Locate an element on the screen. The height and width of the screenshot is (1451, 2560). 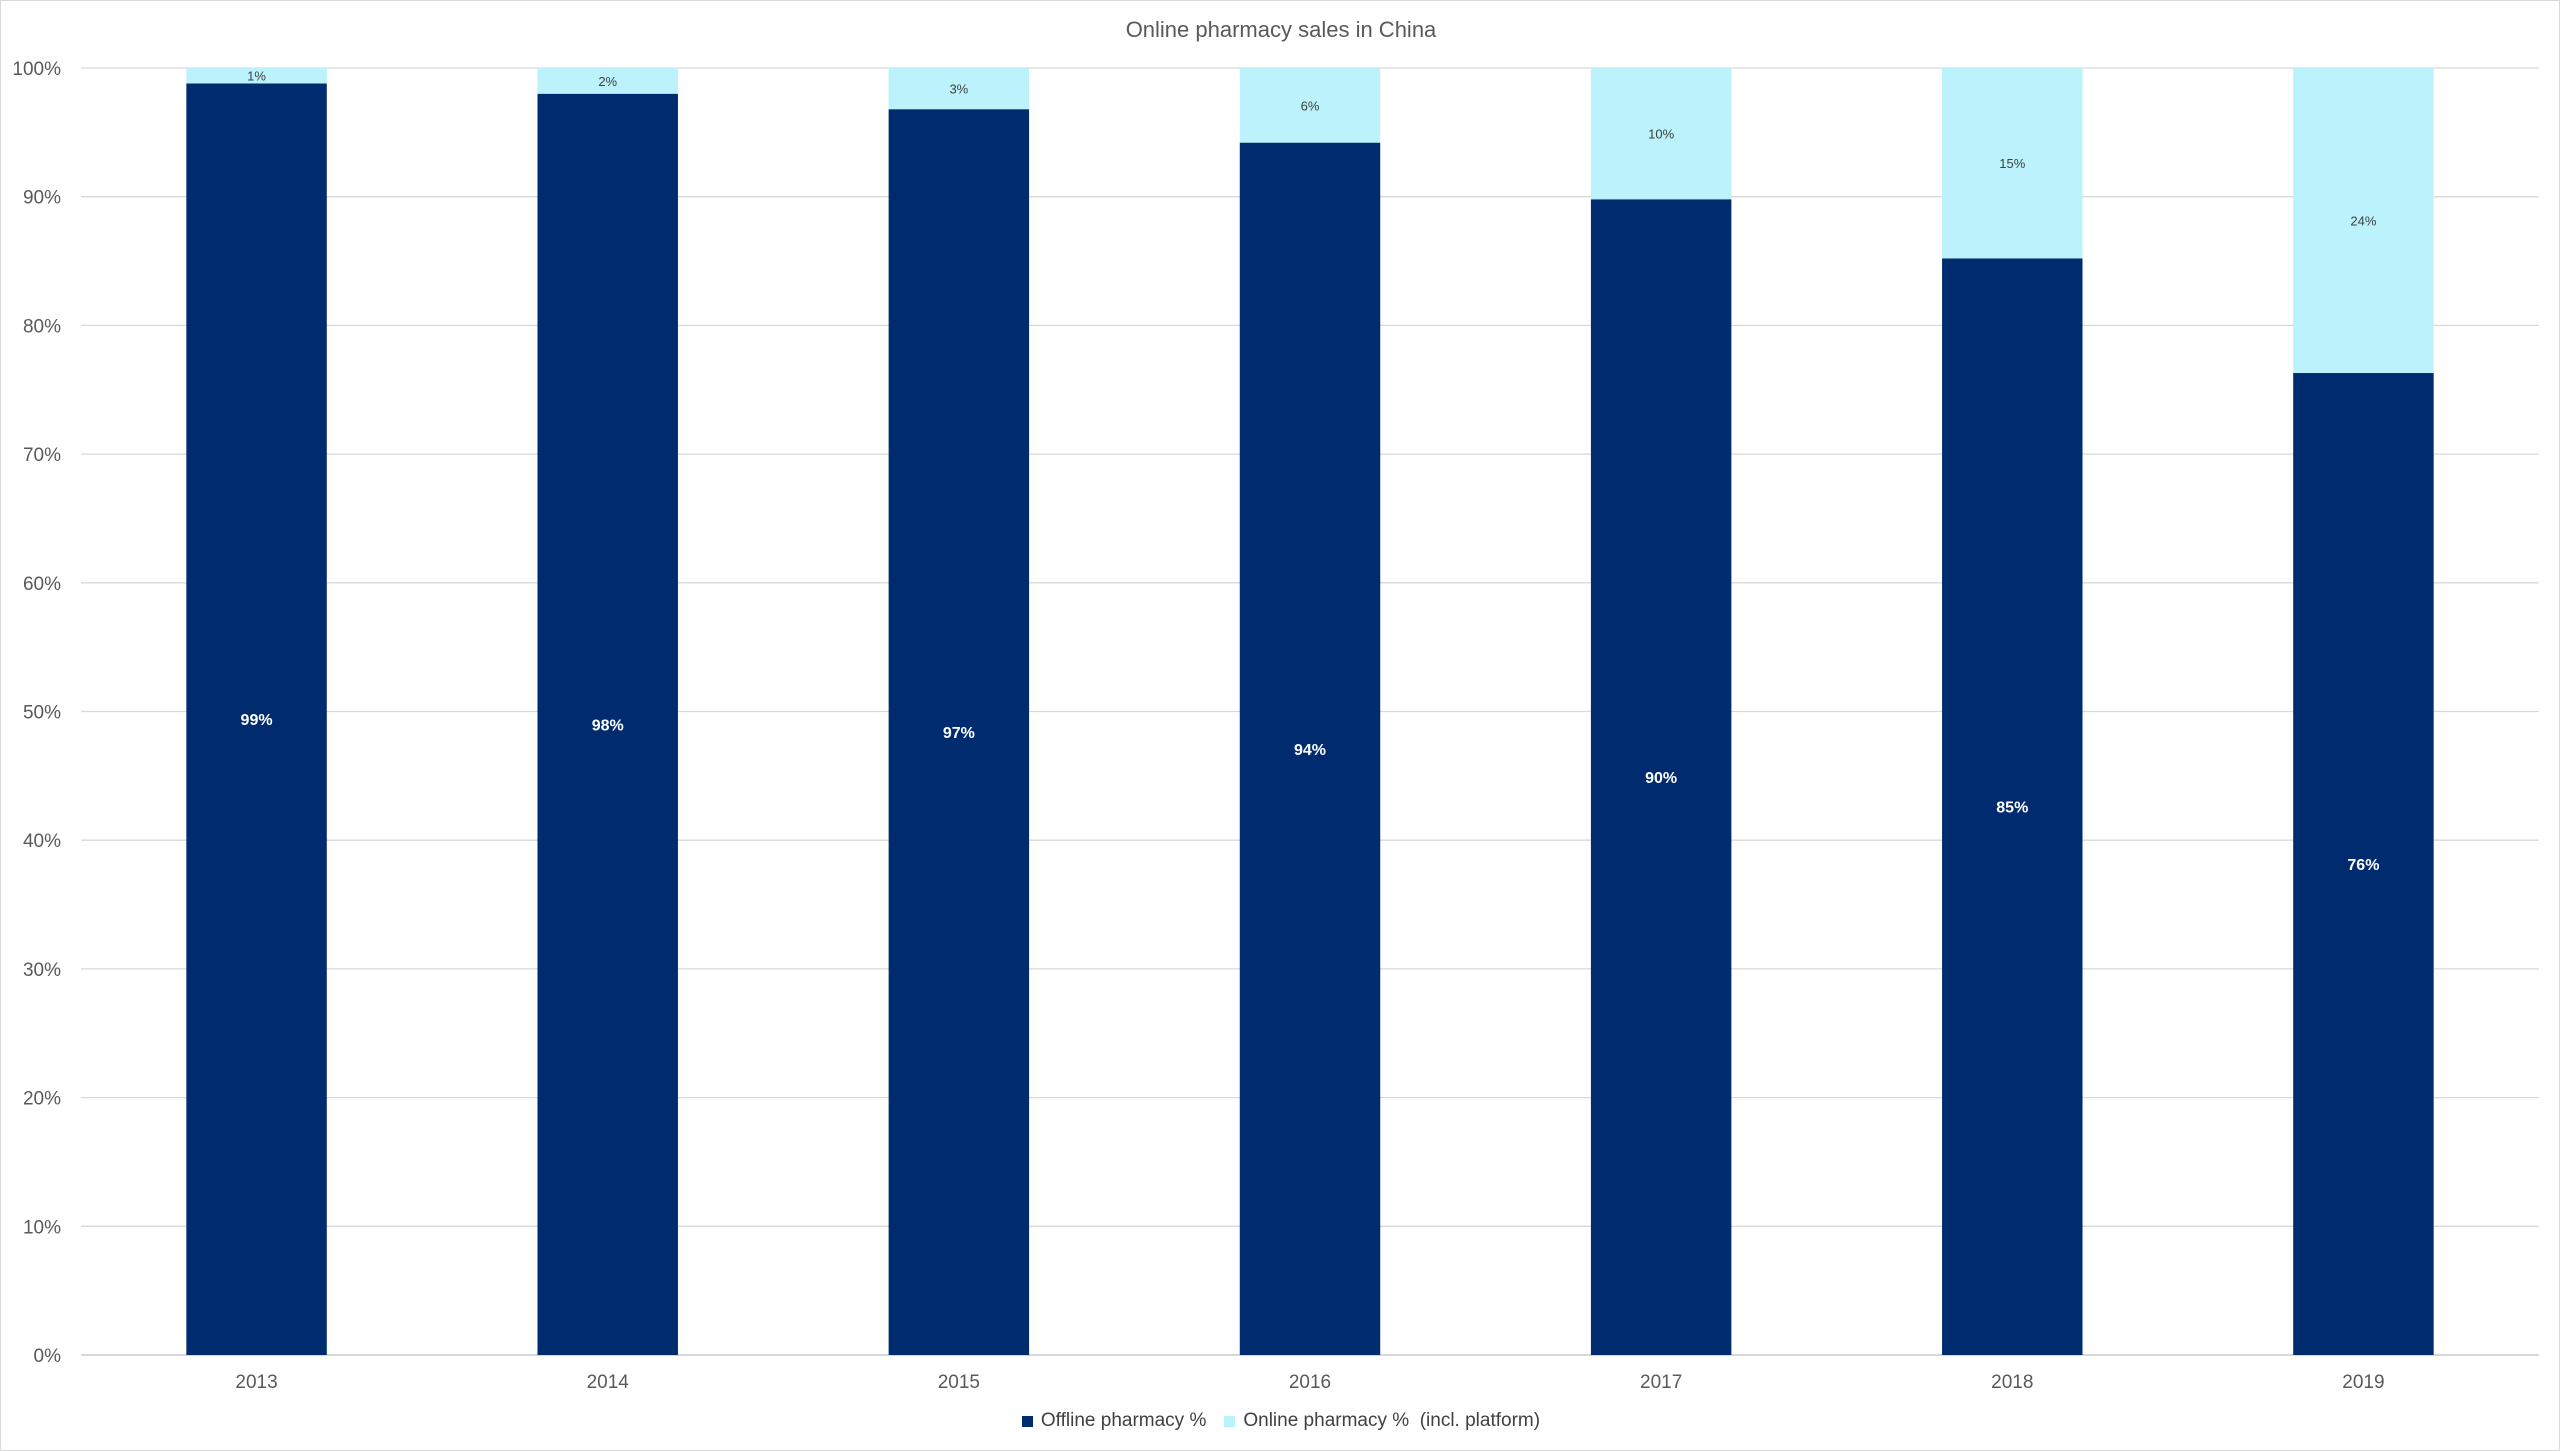
y-tick-label: 90% is located at coordinates (42, 198).